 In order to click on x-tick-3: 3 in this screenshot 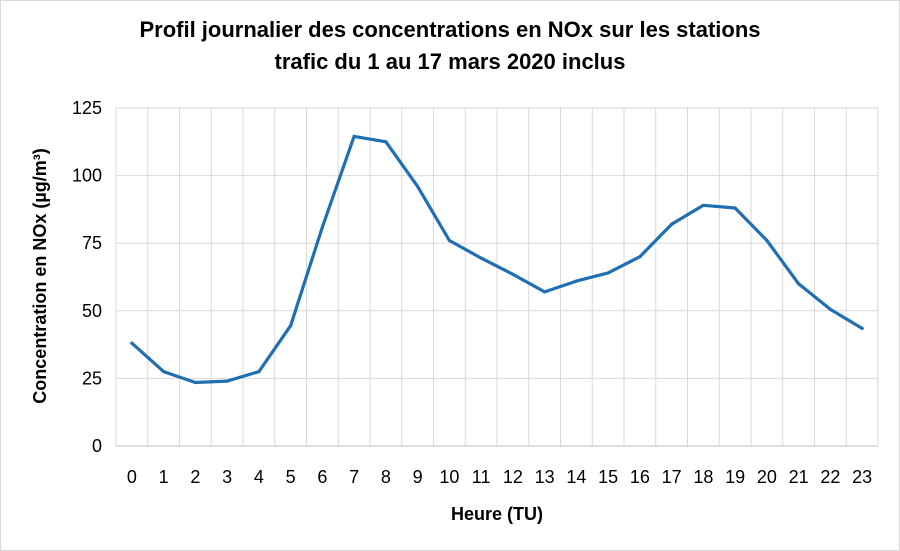, I will do `click(227, 477)`.